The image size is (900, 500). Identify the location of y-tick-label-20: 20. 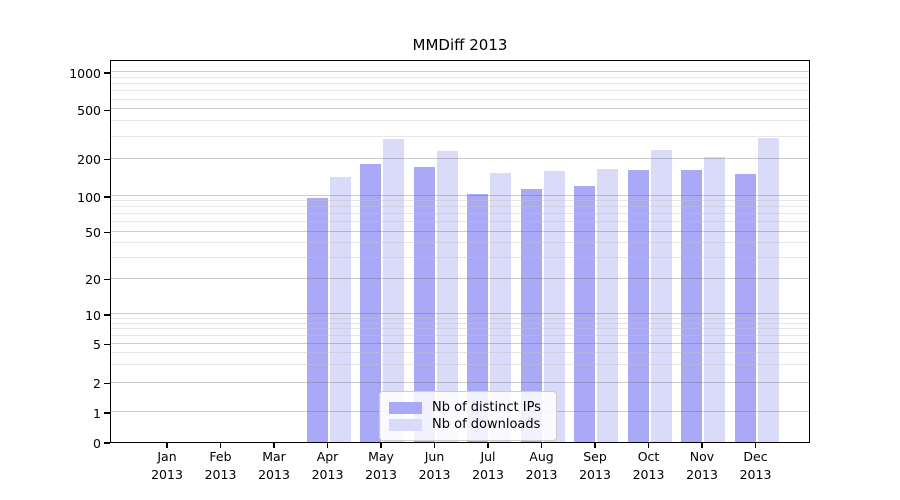
(93, 279).